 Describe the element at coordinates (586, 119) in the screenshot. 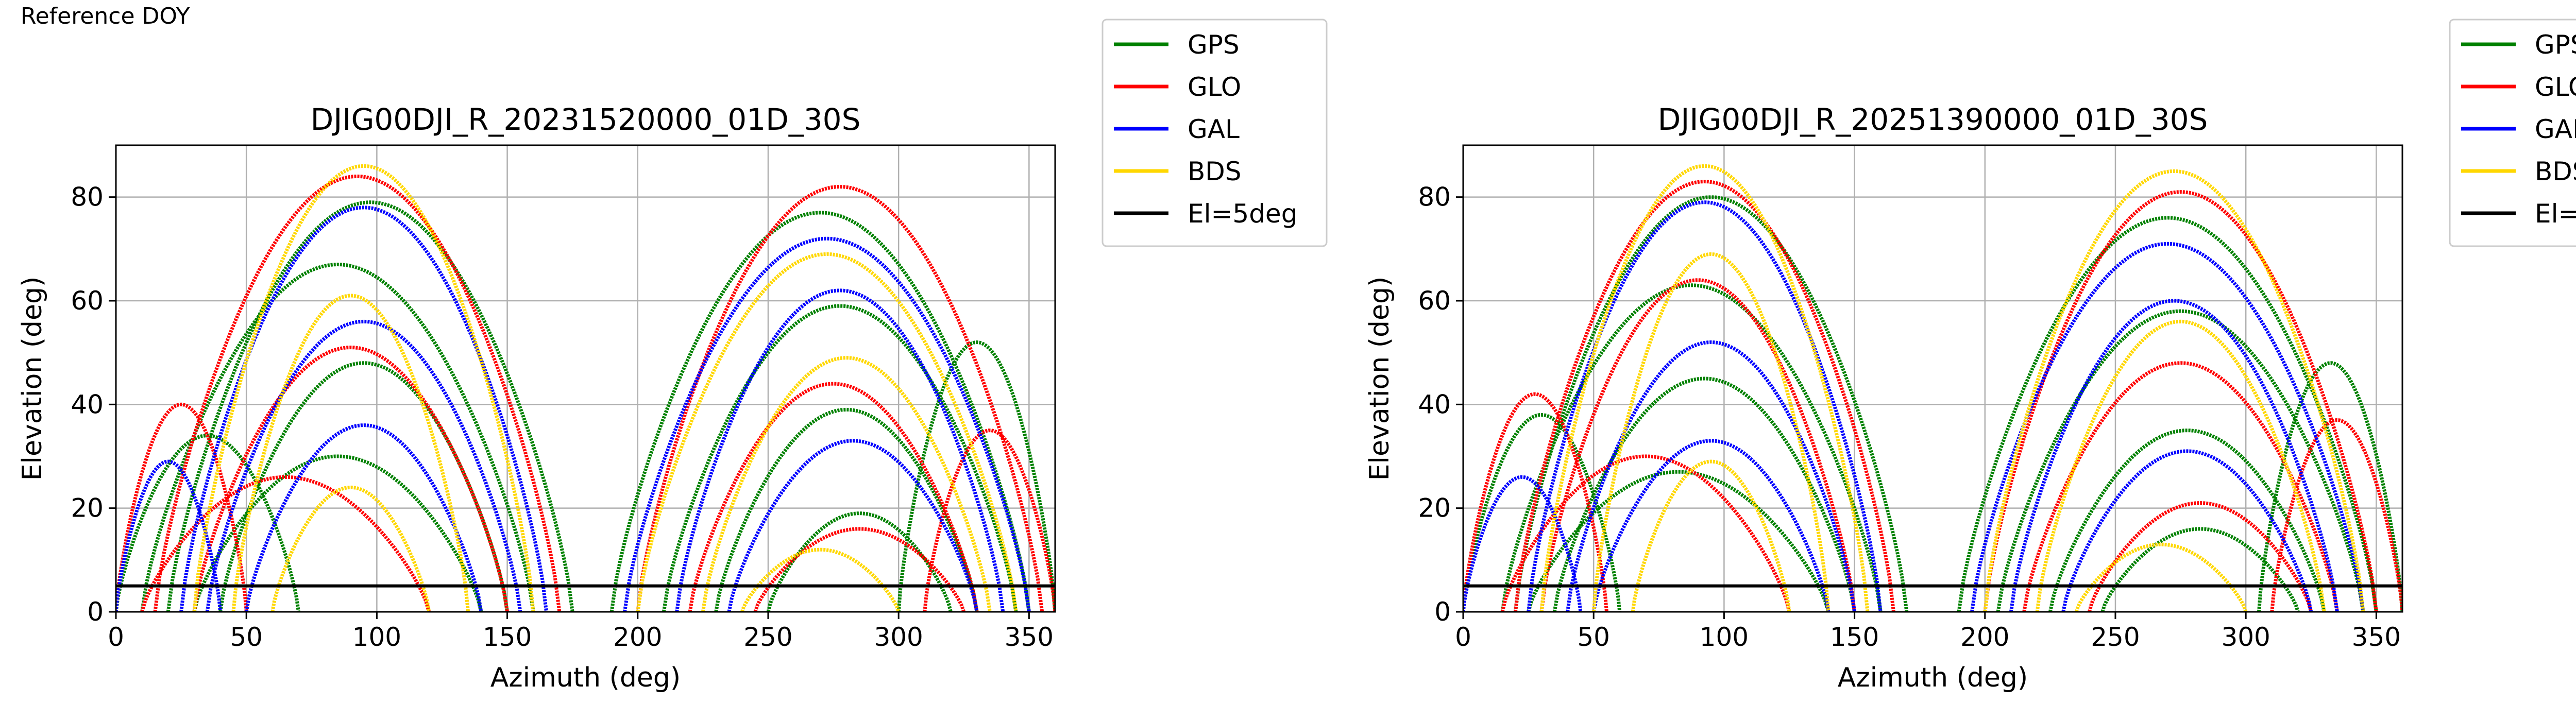

I see `chart-title: DJIG00DJI_R_20231520000_01D_30S` at that location.